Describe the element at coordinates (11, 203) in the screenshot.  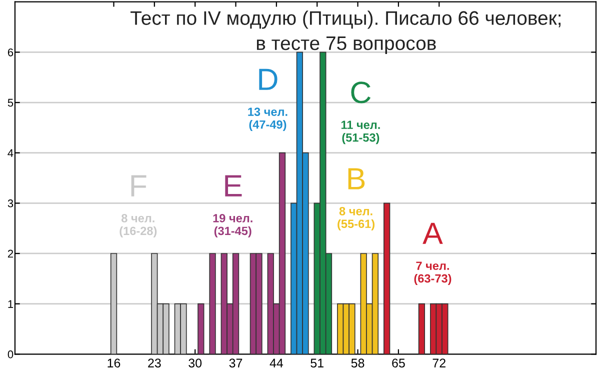
I see `y-tick-label: 3` at that location.